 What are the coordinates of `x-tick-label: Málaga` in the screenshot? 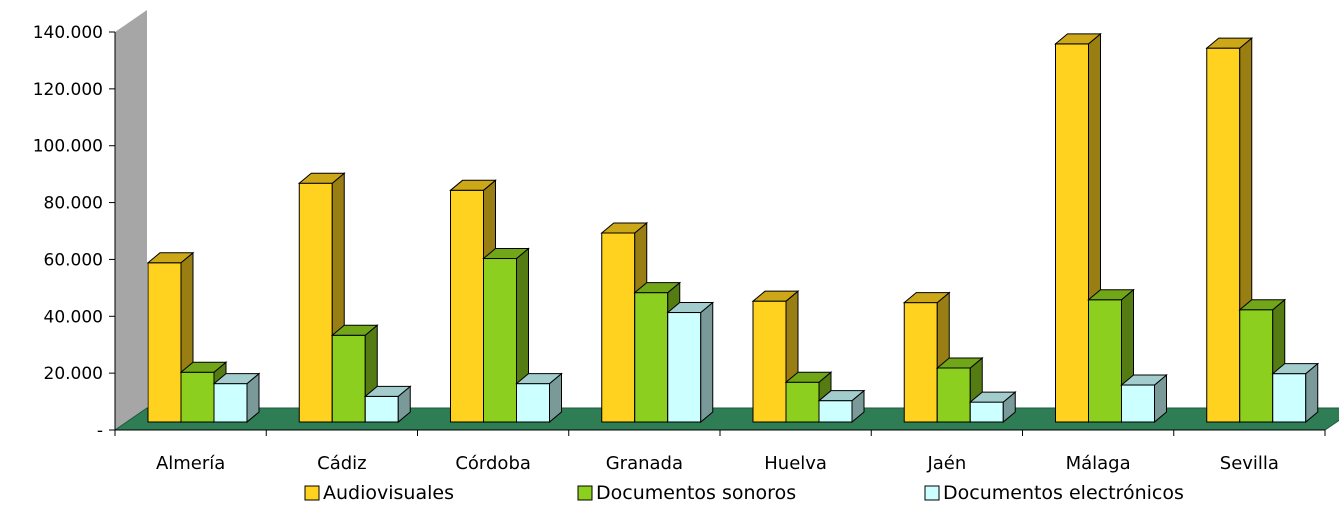 It's located at (1098, 463).